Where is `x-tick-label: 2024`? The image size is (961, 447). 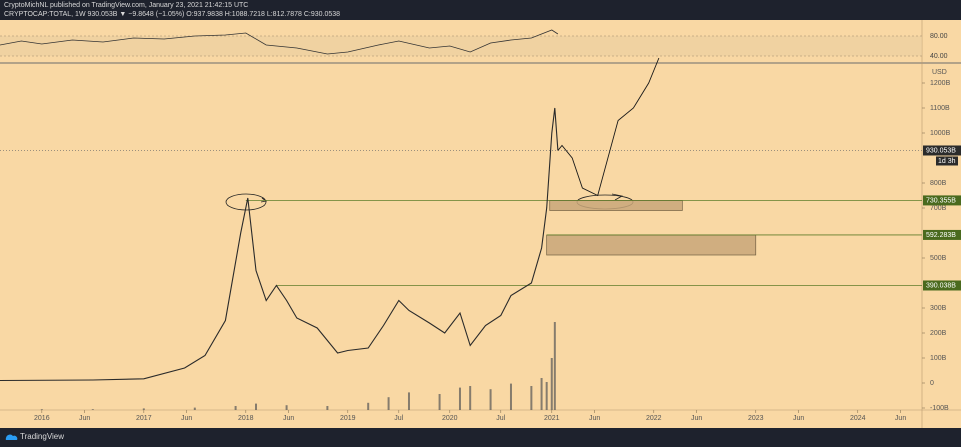 x-tick-label: 2024 is located at coordinates (858, 418).